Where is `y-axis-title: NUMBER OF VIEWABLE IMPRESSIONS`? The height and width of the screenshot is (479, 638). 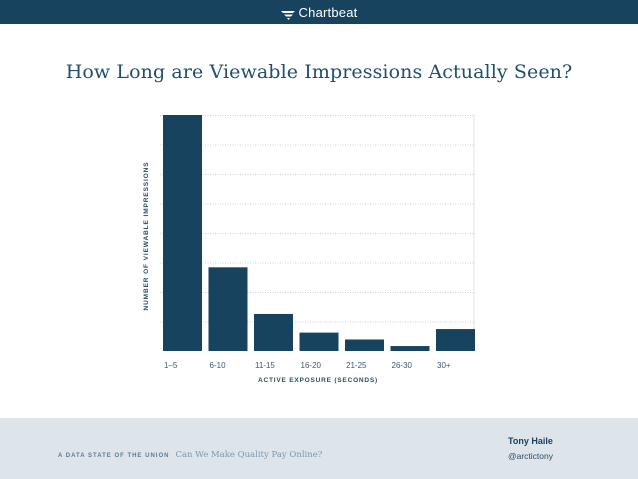 y-axis-title: NUMBER OF VIEWABLE IMPRESSIONS is located at coordinates (146, 235).